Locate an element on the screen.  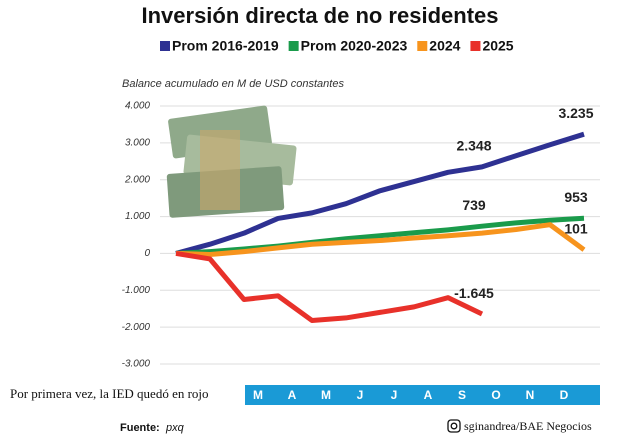
instagram-icon is located at coordinates (454, 426).